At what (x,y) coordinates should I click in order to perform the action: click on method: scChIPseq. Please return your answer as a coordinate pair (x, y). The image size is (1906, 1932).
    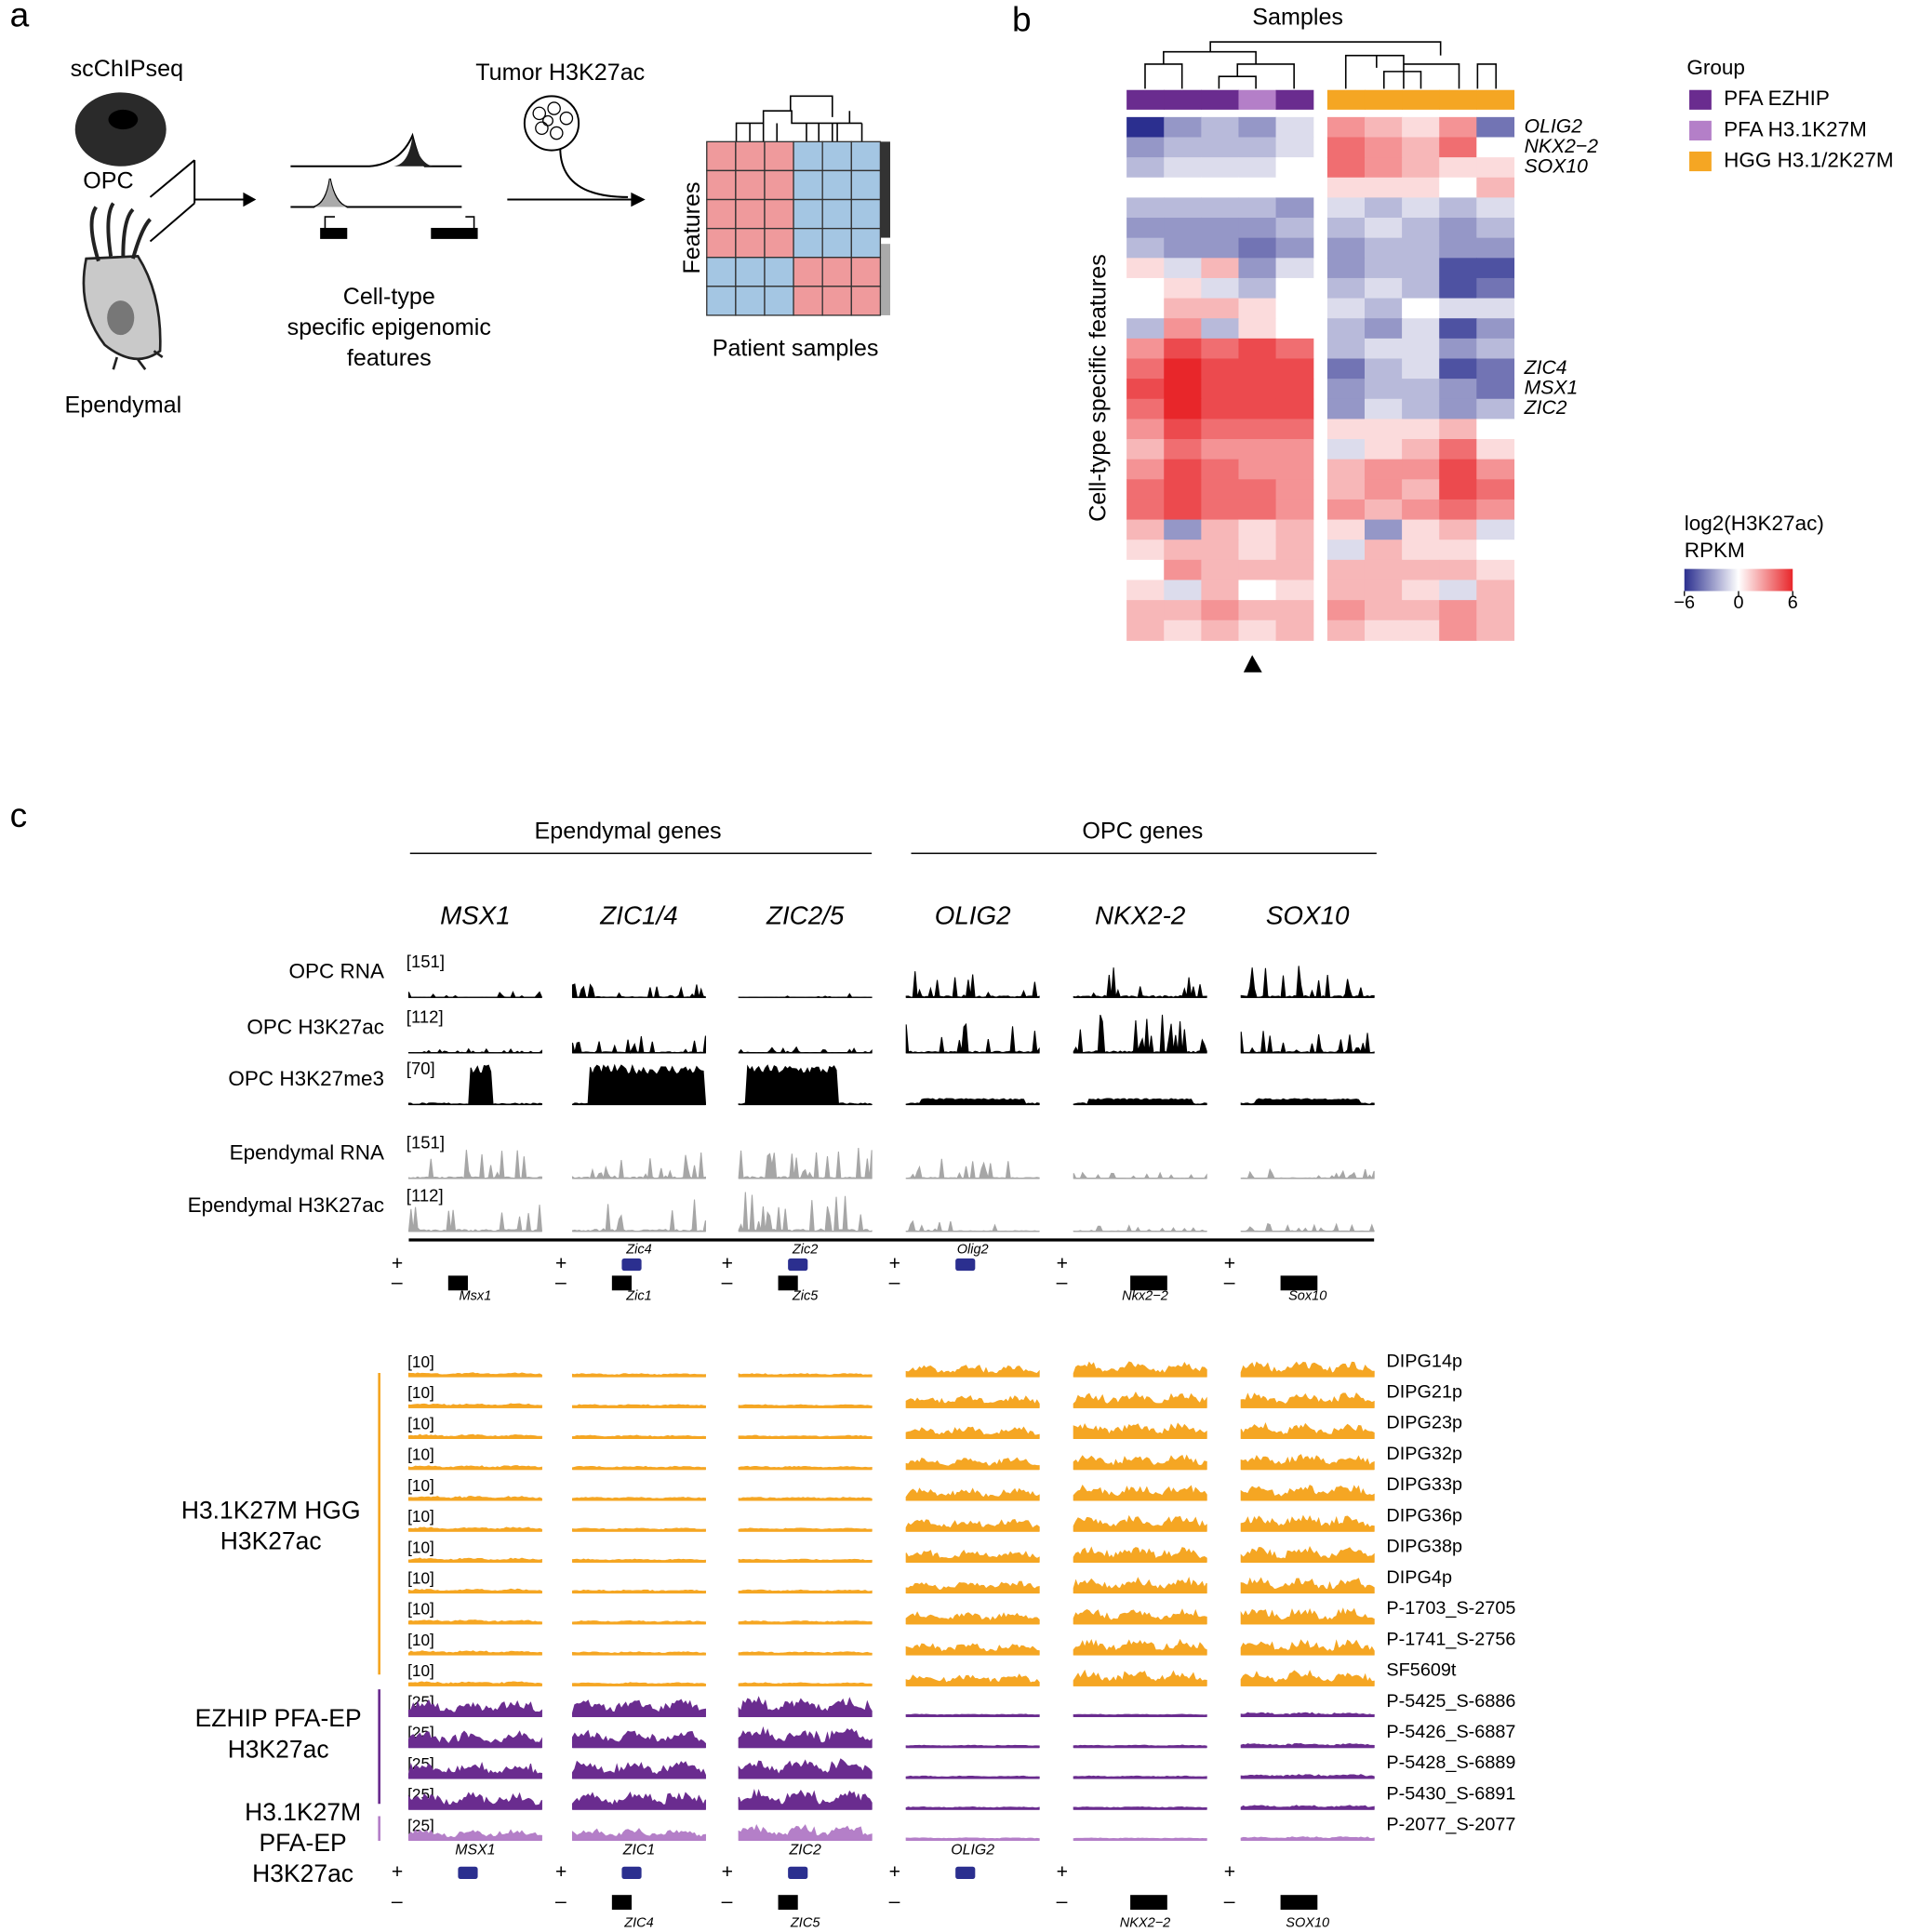
    Looking at the image, I should click on (127, 69).